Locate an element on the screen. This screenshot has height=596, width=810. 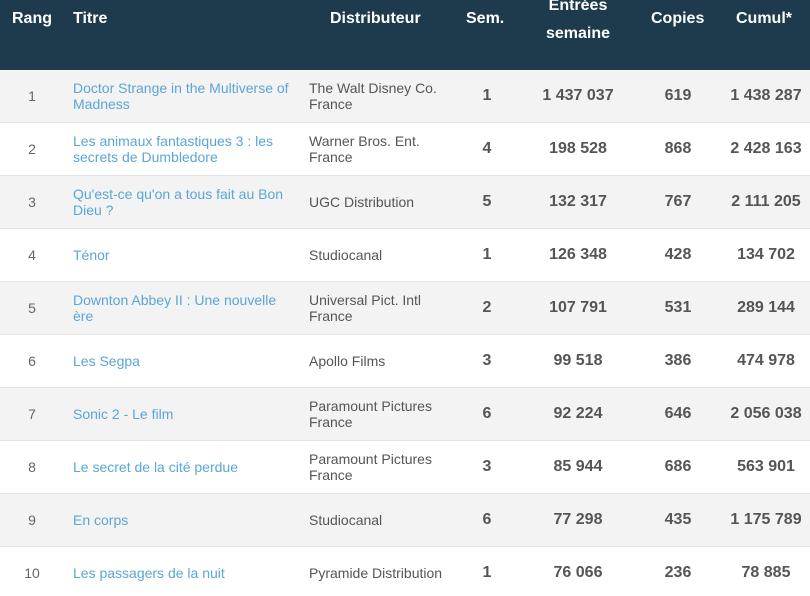
cumulative-cell: 2 428 163 is located at coordinates (766, 148).